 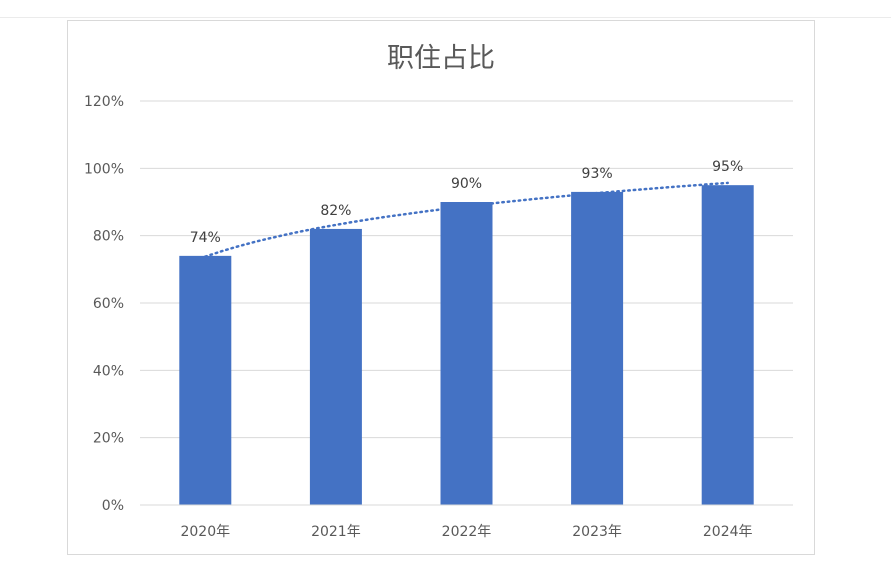 I want to click on y-tick-label: 60%, so click(x=108, y=304).